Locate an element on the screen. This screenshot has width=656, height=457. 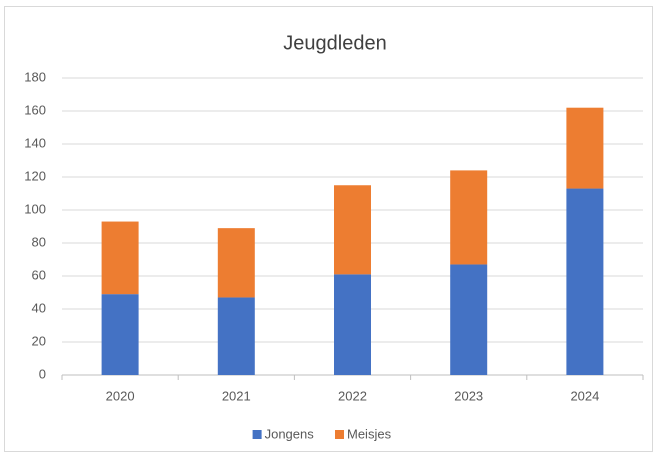
y-tick-label: 120 is located at coordinates (35, 175).